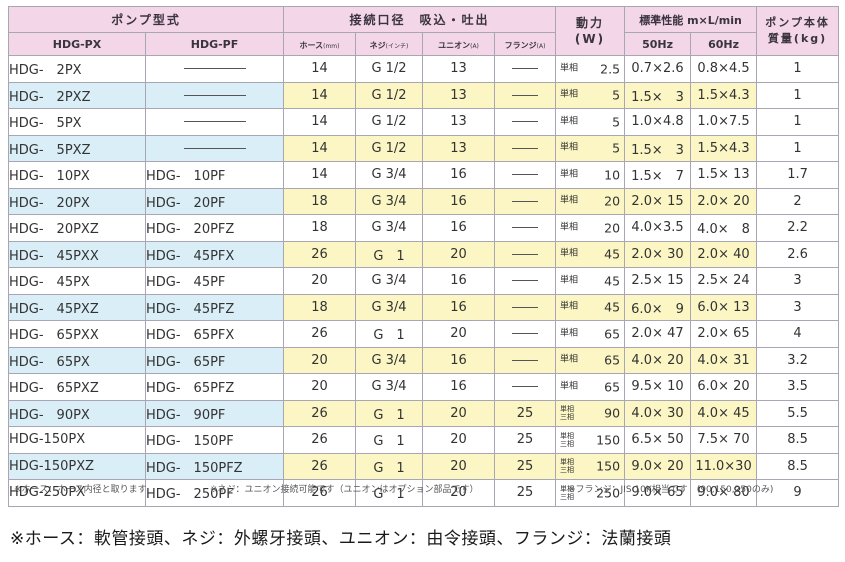 The image size is (845, 562). I want to click on power-cell: 単相 45, so click(590, 281).